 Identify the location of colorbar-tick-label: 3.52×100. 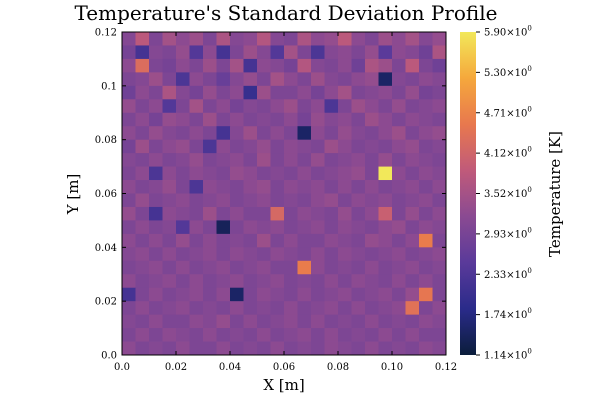
(508, 193).